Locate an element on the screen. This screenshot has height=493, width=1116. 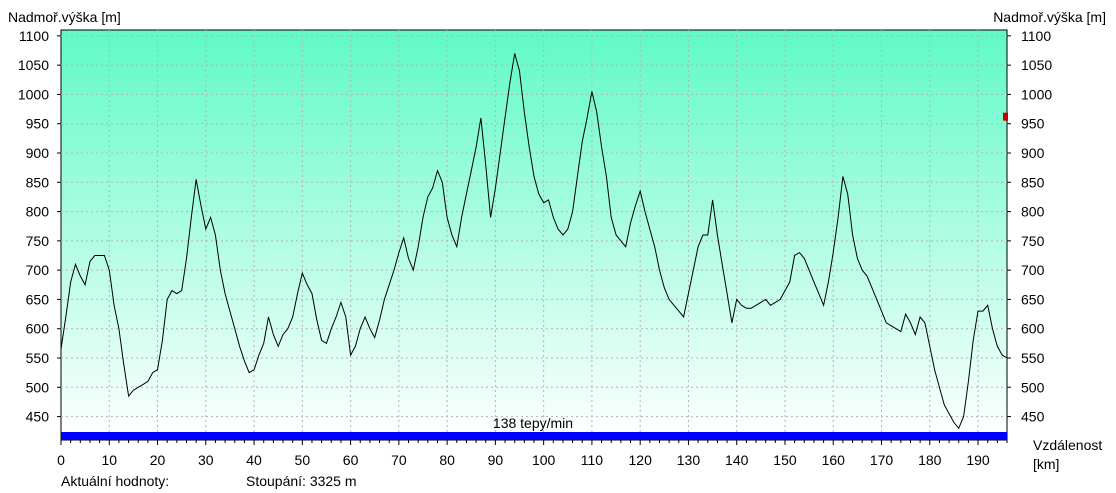
x-axis-title: Vzdálenost is located at coordinates (1067, 445).